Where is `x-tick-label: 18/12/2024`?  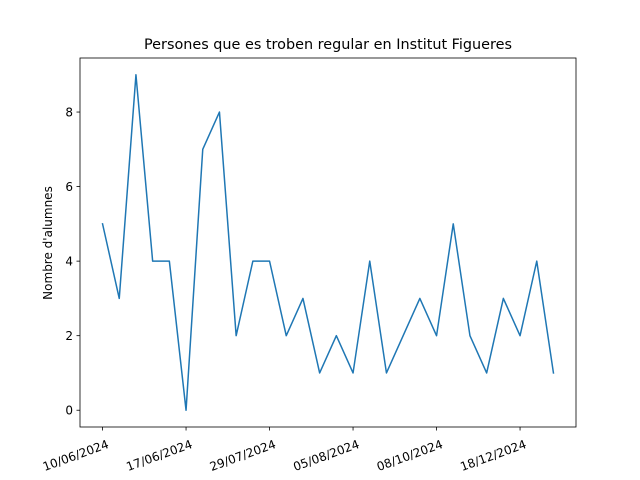
x-tick-label: 18/12/2024 is located at coordinates (493, 455).